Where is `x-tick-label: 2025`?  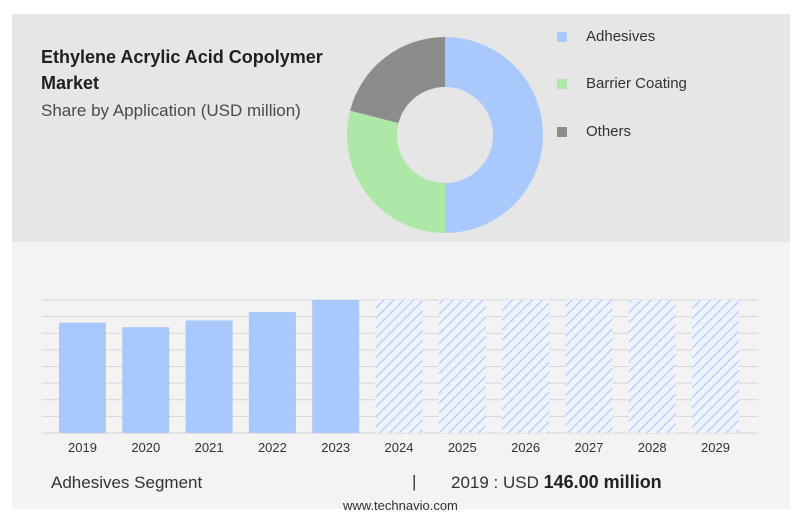
x-tick-label: 2025 is located at coordinates (462, 447).